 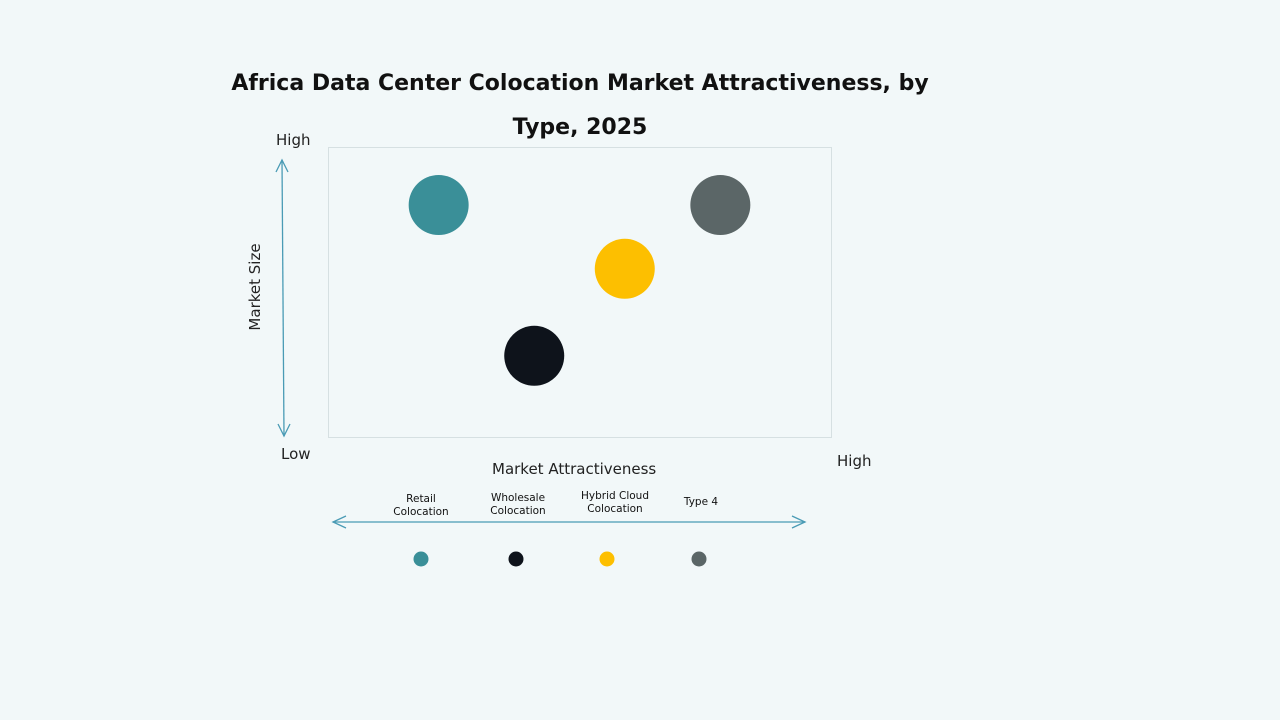 I want to click on legend-label: Hybrid Cloud Colocation, so click(x=615, y=503).